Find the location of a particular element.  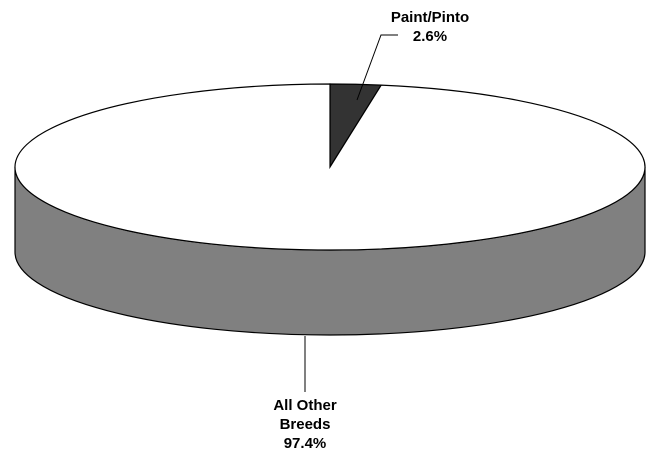

category-label: Paint/Pinto is located at coordinates (430, 17).